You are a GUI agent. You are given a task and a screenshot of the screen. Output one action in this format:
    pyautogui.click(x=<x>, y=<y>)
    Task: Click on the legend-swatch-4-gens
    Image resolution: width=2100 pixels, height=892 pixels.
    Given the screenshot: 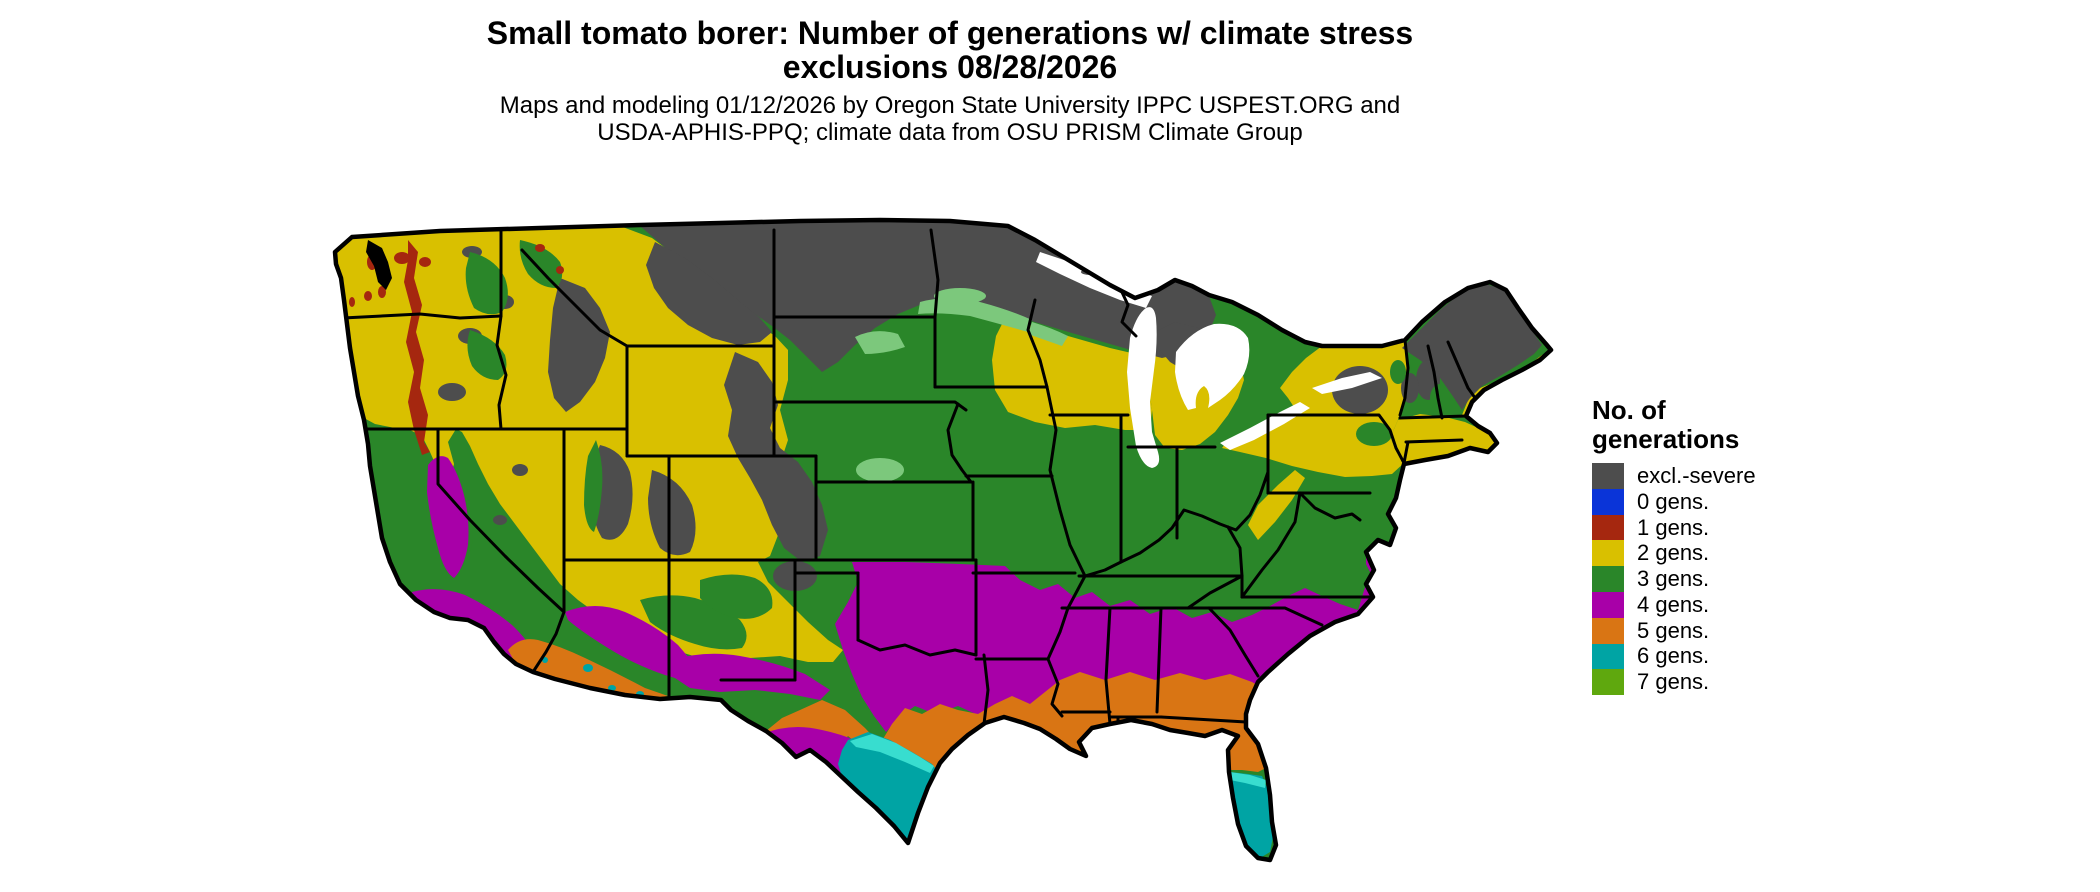 What is the action you would take?
    pyautogui.click(x=1608, y=604)
    